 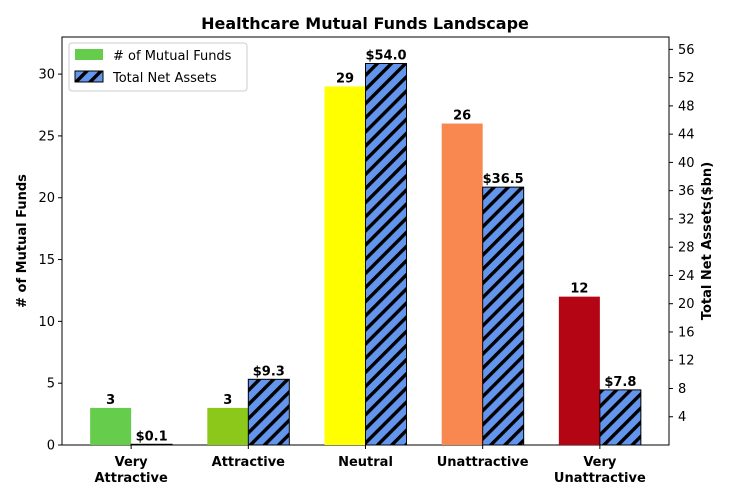 I want to click on legend: # of Mutual Funds Total Net Assets, so click(x=158, y=67).